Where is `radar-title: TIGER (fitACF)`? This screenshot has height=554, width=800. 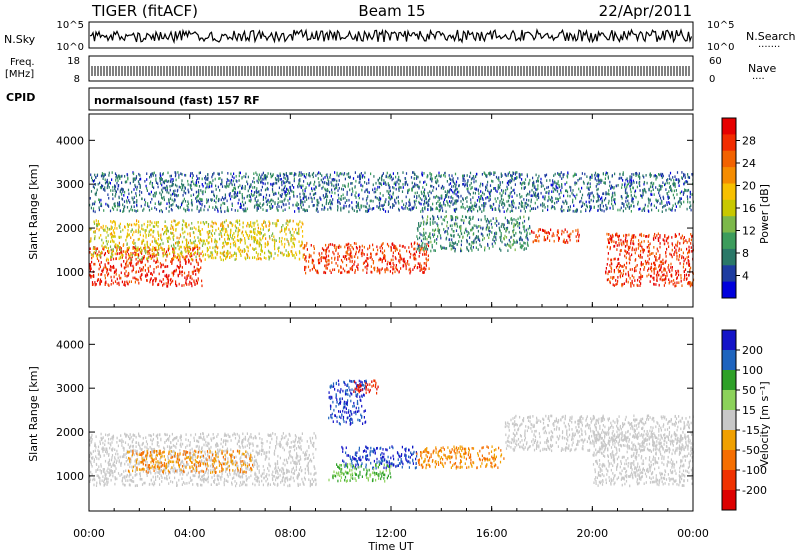 radar-title: TIGER (fitACF) is located at coordinates (144, 11).